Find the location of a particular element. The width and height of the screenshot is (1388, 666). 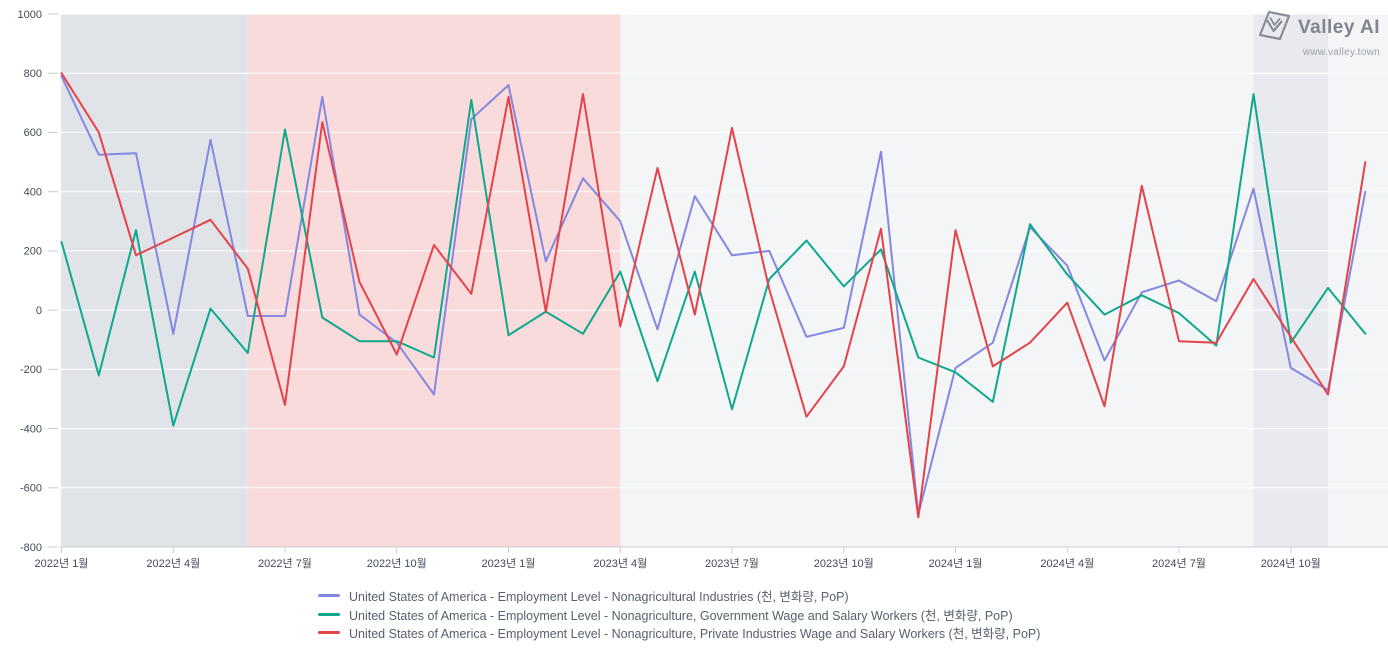

svg-text: -200 is located at coordinates (31, 370).